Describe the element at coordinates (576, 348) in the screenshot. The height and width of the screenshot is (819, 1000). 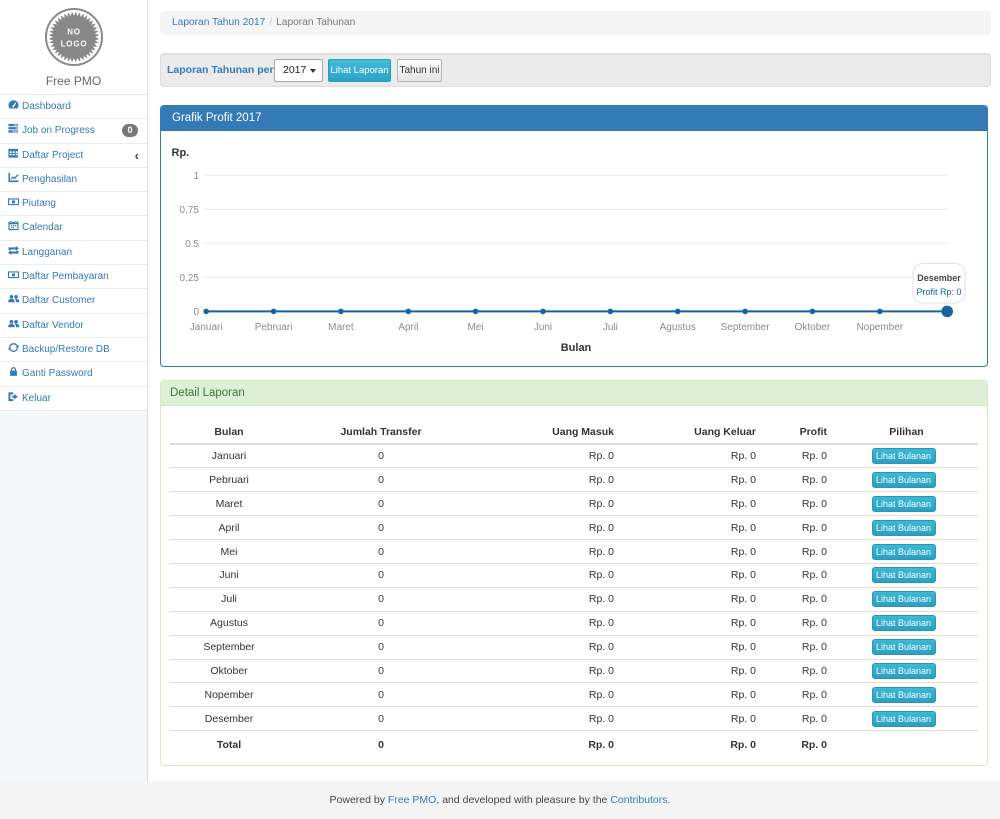
I see `svg-text: Bulan` at that location.